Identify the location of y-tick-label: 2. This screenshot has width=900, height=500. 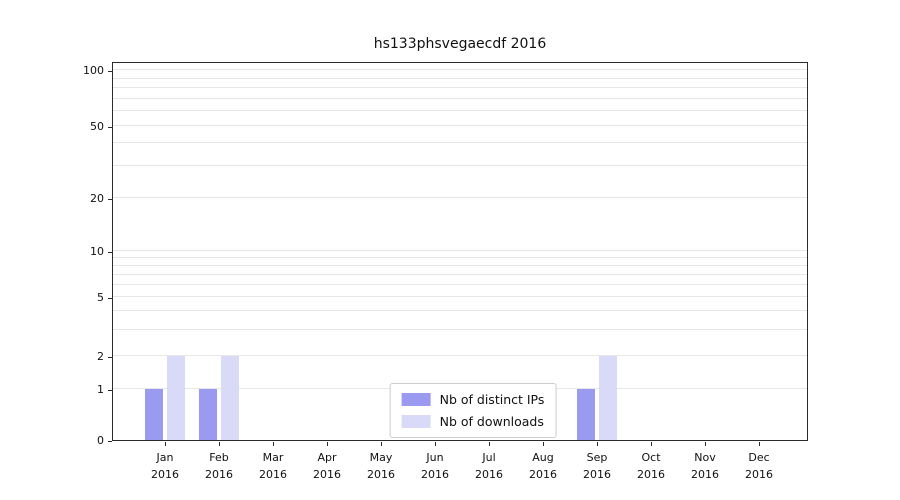
(100, 356).